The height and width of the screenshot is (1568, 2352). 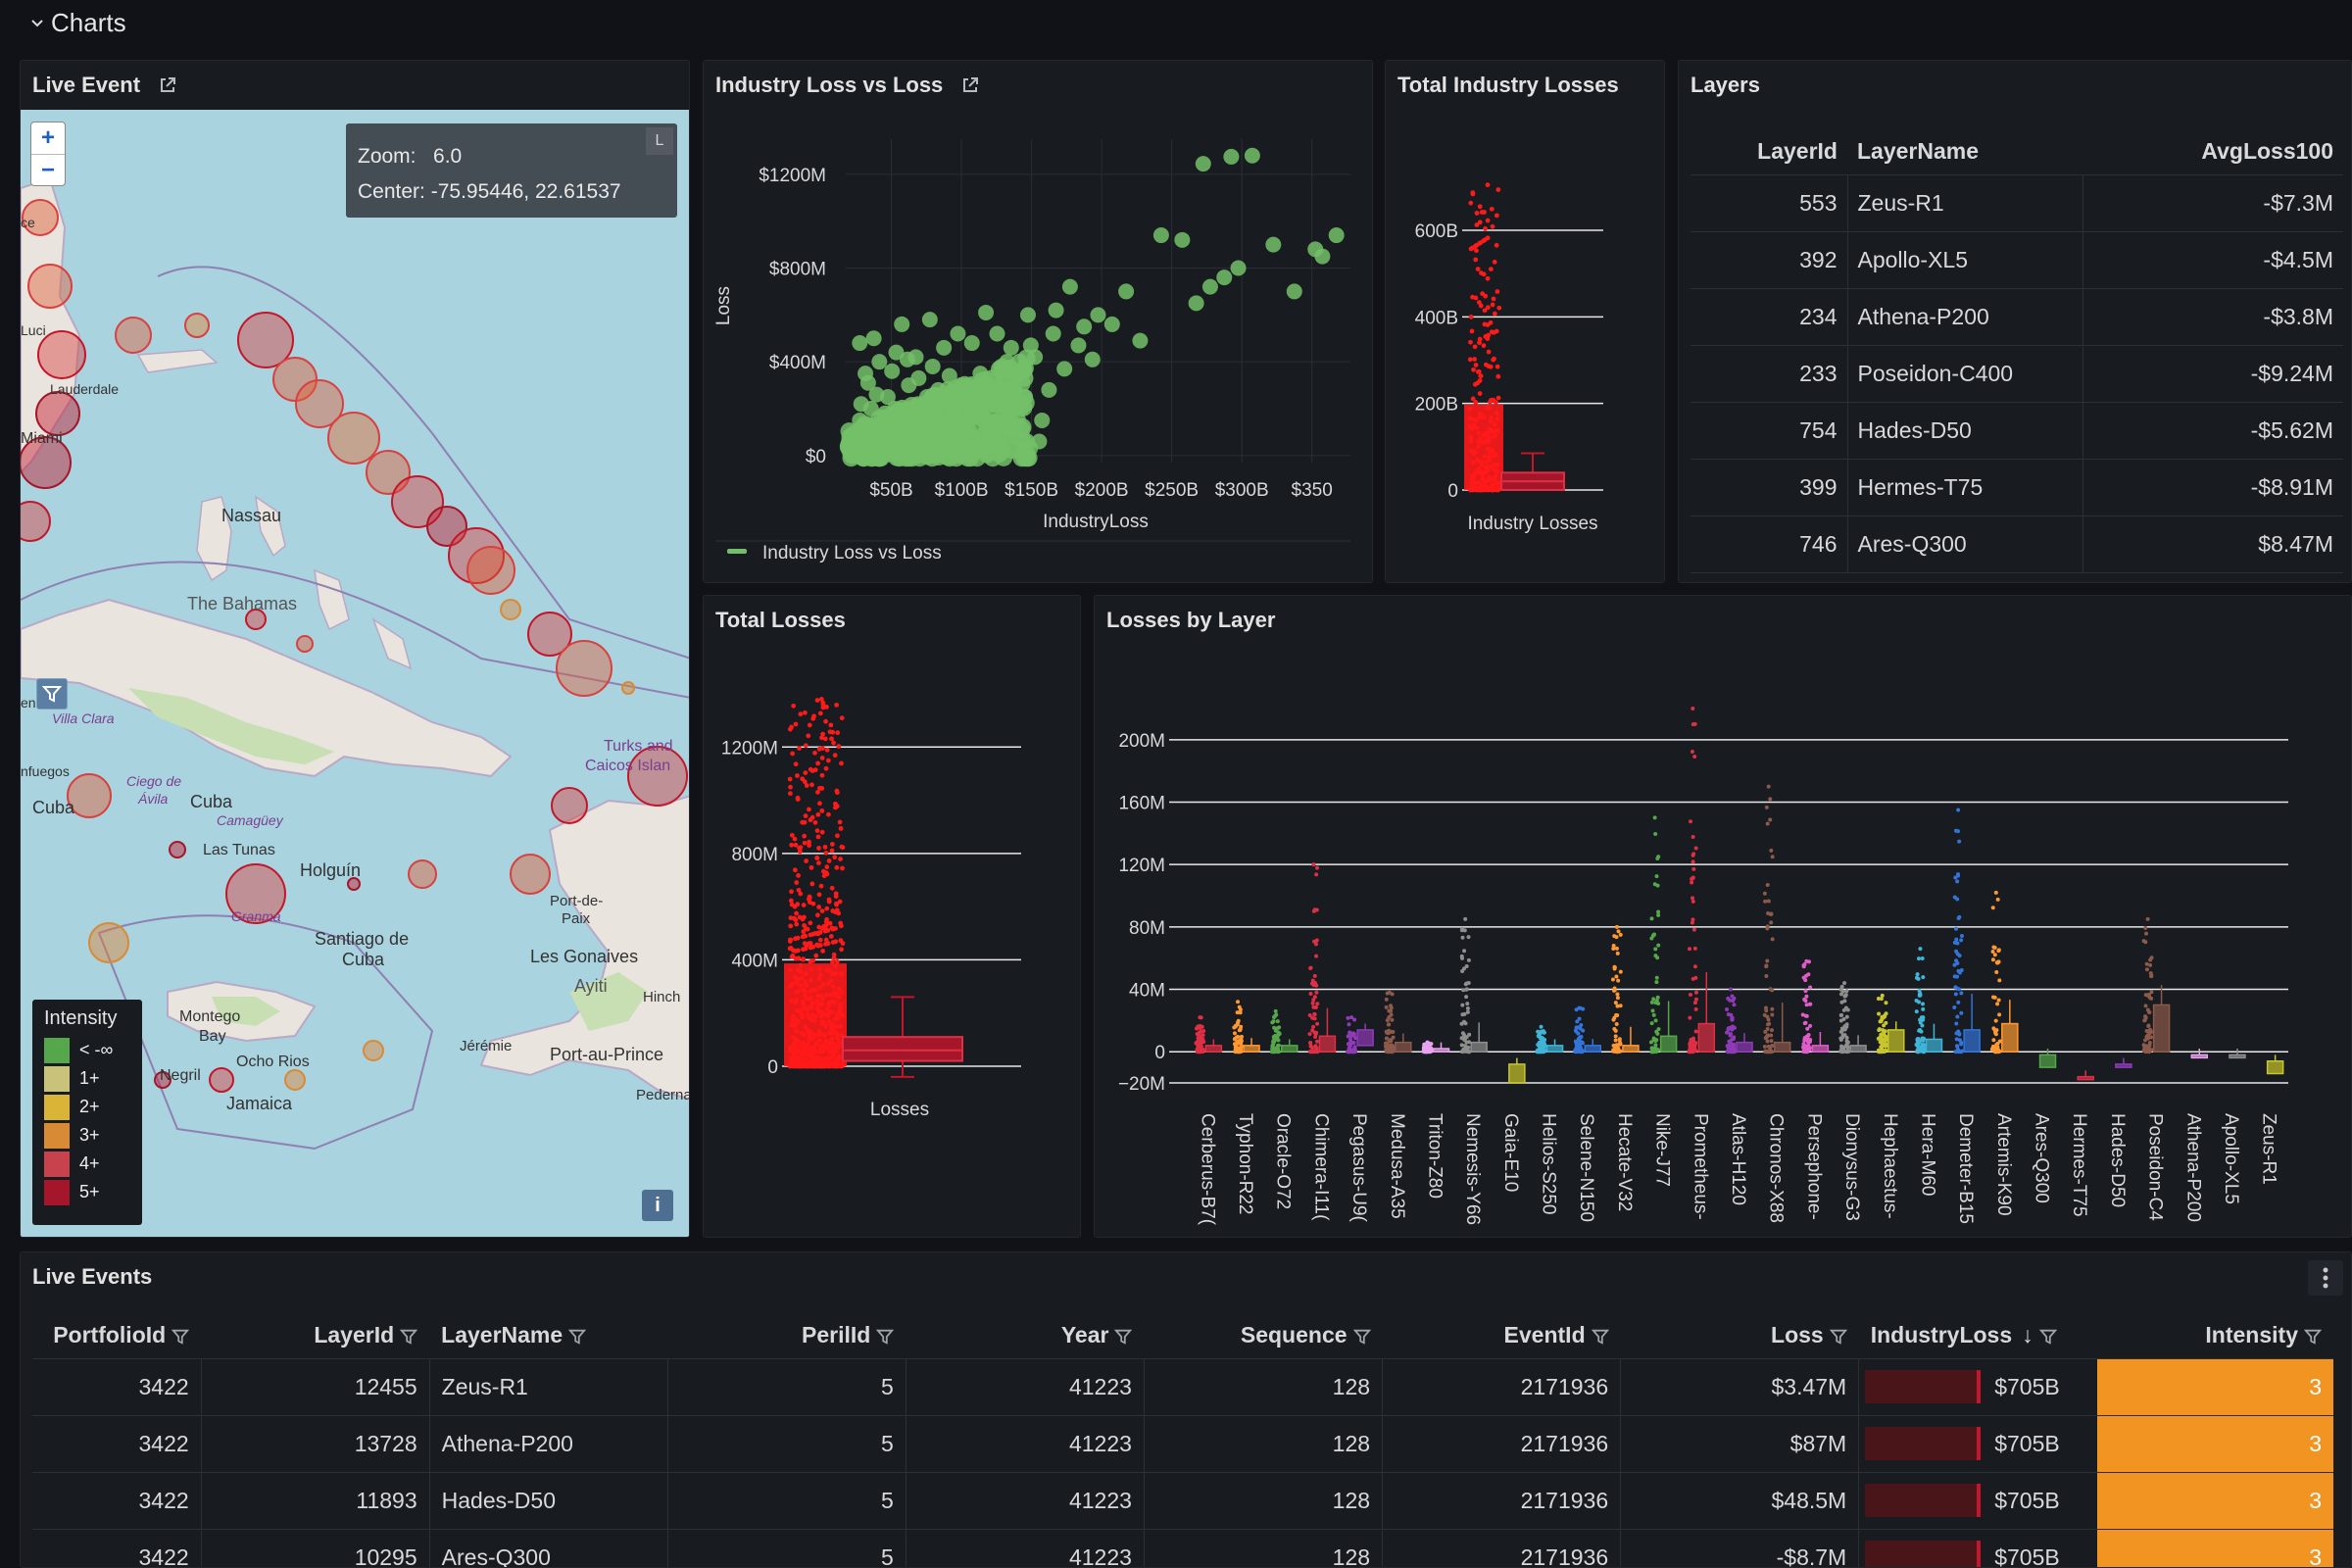 What do you see at coordinates (2016, 203) in the screenshot?
I see `table-row: 553 Zeus-R1 -$7.3M` at bounding box center [2016, 203].